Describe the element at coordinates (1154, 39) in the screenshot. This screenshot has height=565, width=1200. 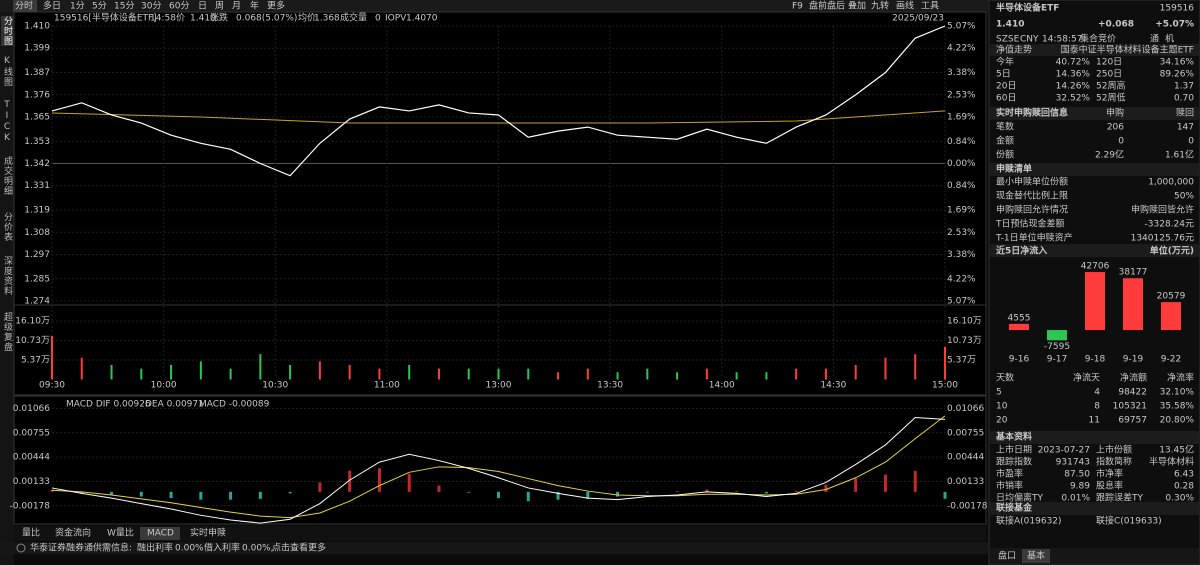
I see `label: 通` at that location.